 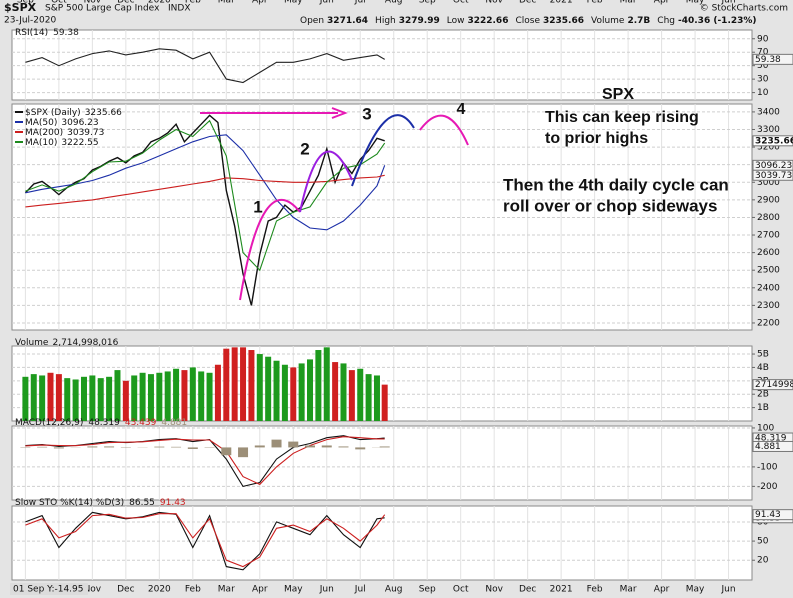 What do you see at coordinates (53, 113) in the screenshot?
I see `legend-name: $SPX (Daily)` at bounding box center [53, 113].